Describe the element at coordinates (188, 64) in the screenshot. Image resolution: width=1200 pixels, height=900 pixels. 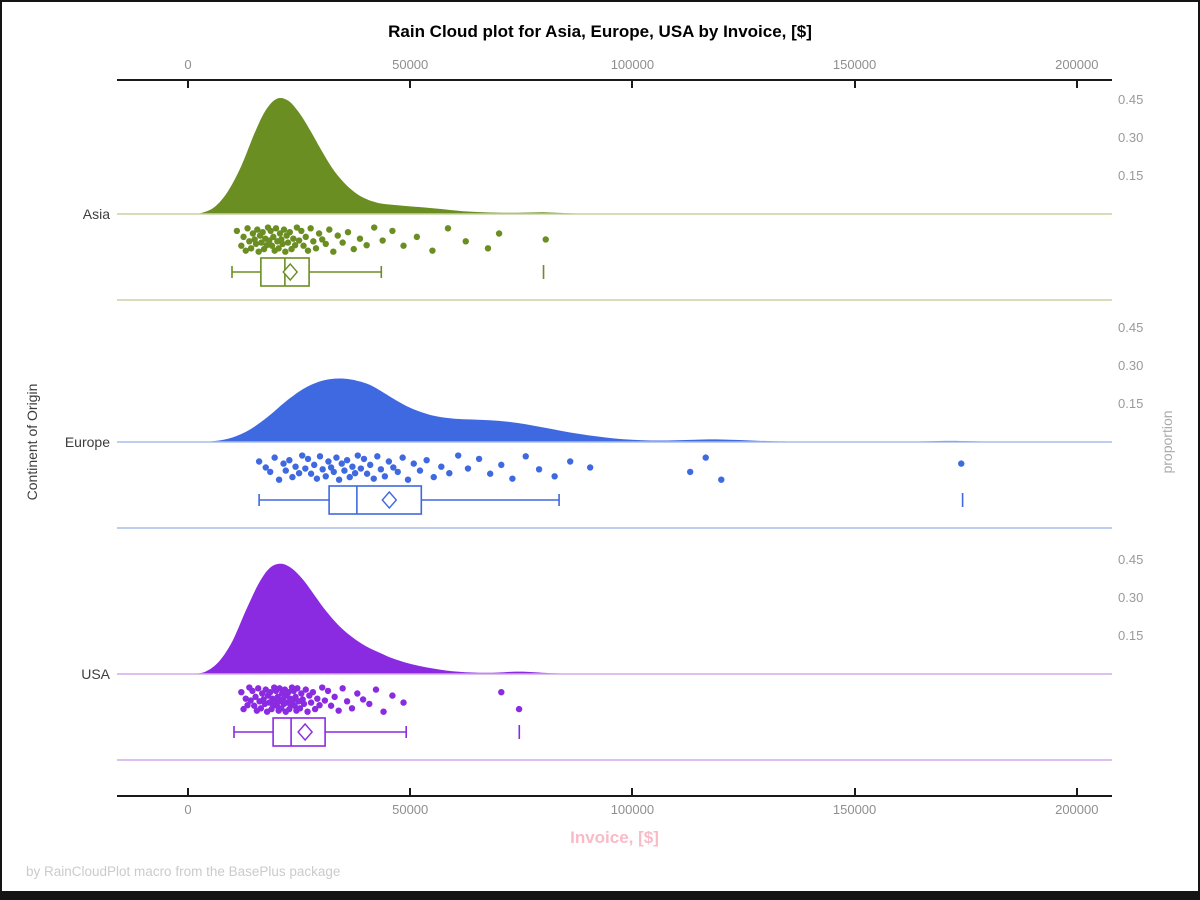
I see `top-x-tick-label: 0` at that location.